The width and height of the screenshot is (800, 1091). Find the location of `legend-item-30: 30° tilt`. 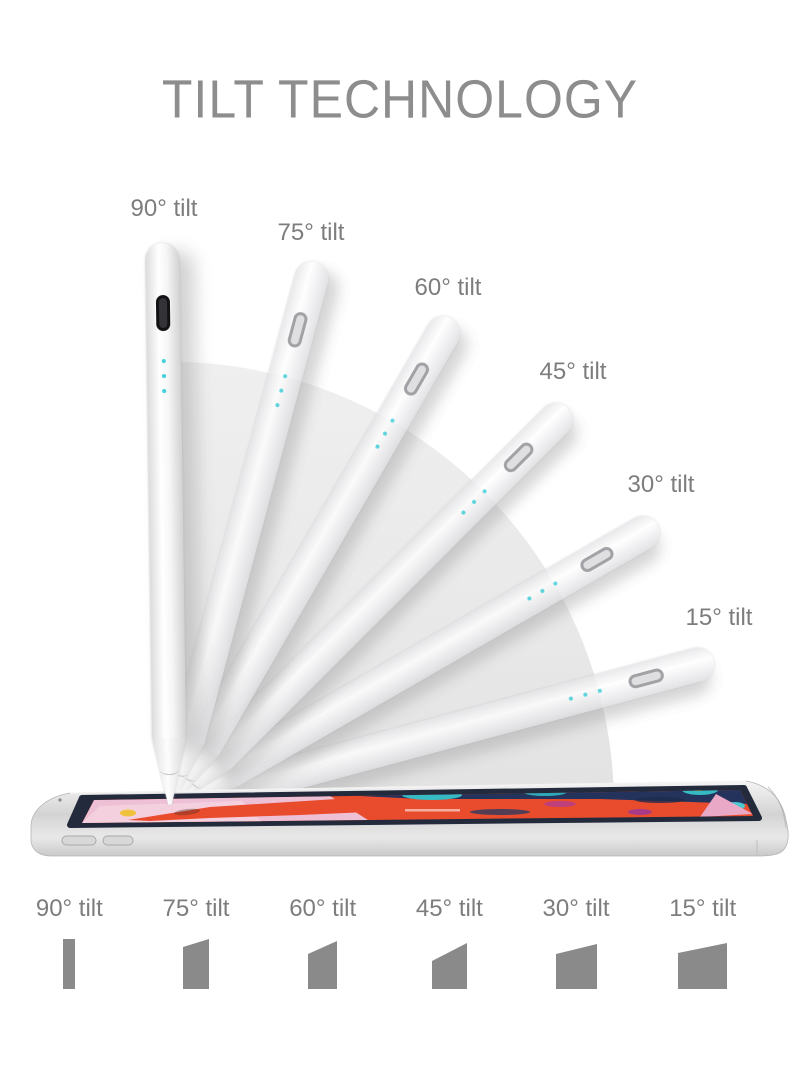

legend-item-30: 30° tilt is located at coordinates (576, 942).